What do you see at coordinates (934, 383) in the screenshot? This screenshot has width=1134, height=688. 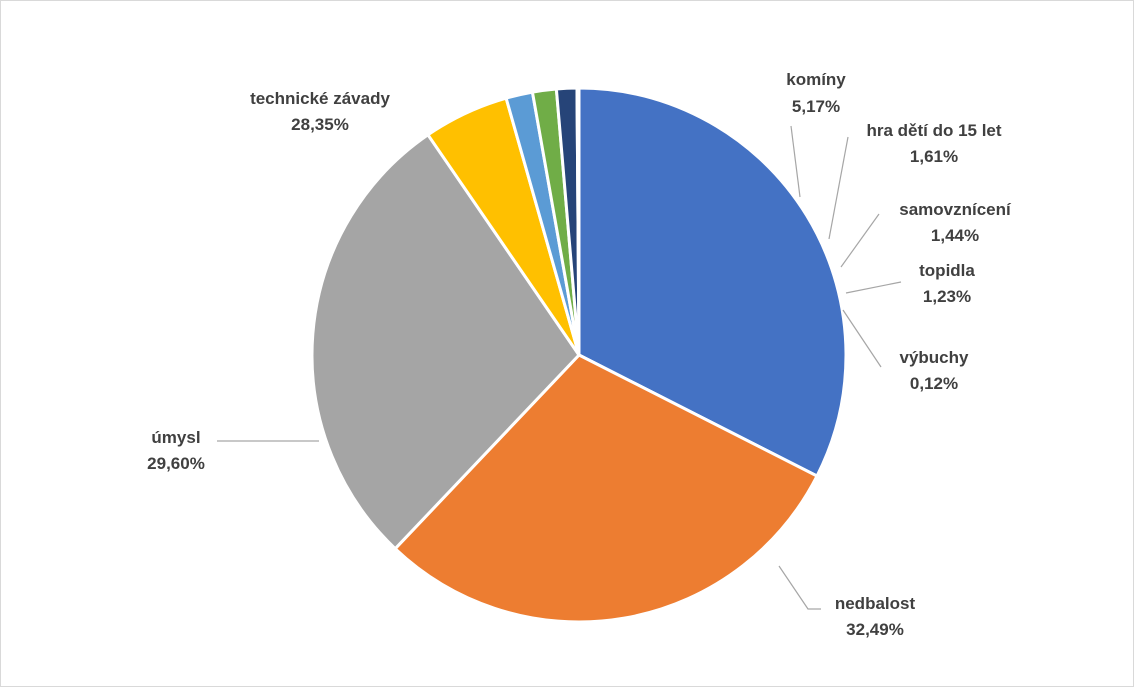 I see `data-label-value-vybuchy: 0,12%` at bounding box center [934, 383].